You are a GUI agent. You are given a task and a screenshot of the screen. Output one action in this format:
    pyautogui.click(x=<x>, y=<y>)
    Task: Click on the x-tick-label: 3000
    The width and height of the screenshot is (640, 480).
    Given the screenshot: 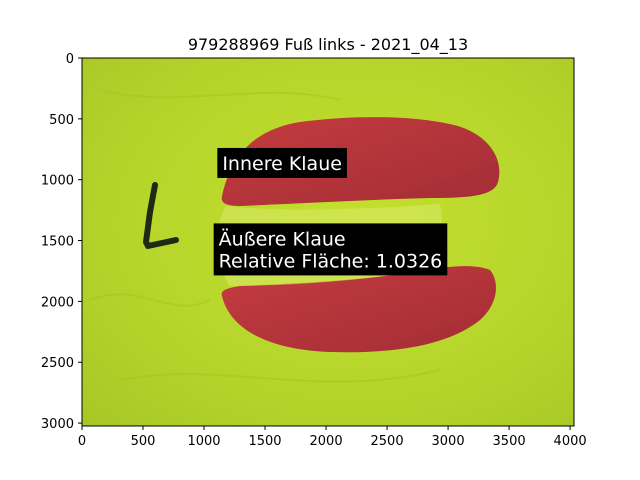 What is the action you would take?
    pyautogui.click(x=448, y=441)
    